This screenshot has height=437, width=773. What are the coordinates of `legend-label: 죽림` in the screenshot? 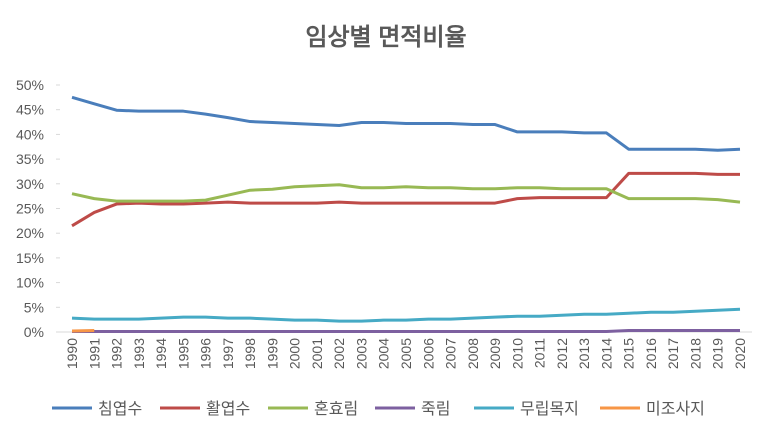 It's located at (435, 409).